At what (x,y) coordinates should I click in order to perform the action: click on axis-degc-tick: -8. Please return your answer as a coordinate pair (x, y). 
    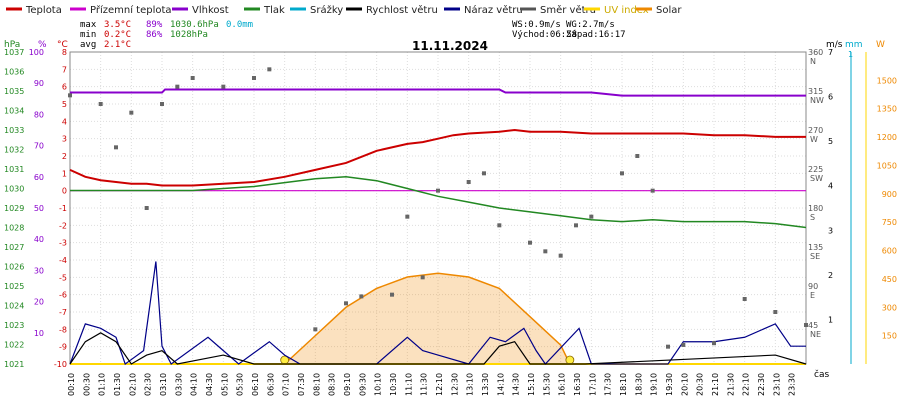
    Looking at the image, I should click on (63, 329).